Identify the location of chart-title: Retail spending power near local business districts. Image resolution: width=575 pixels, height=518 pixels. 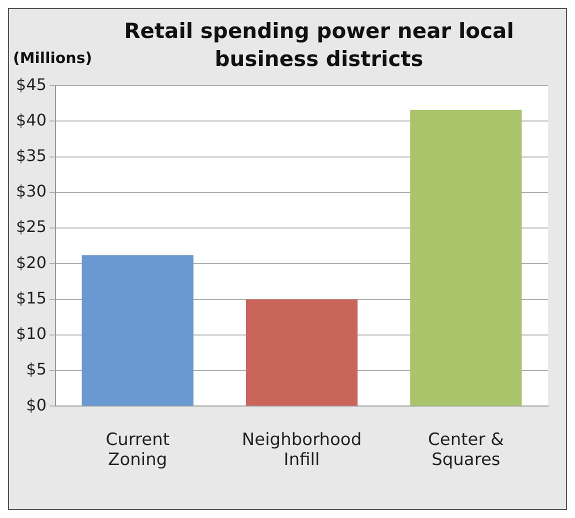
(319, 45).